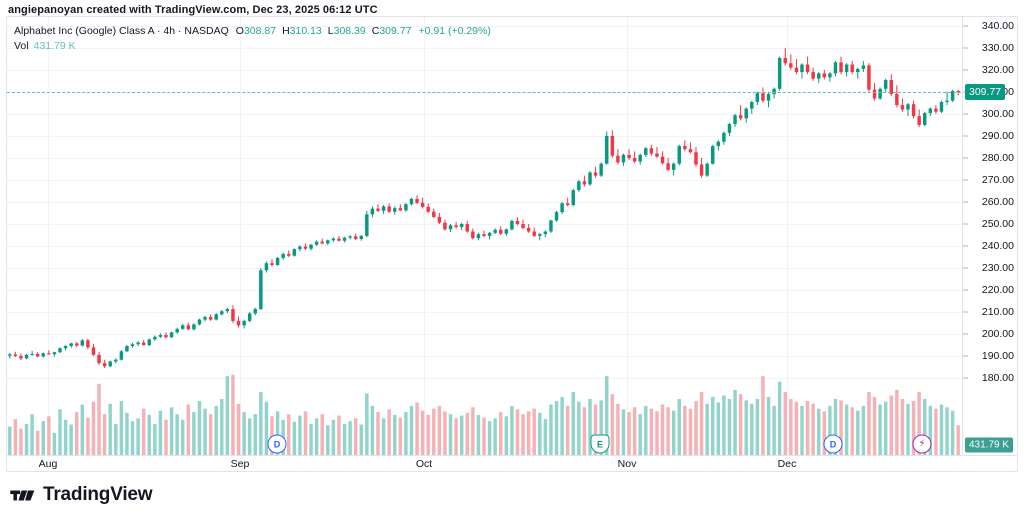 This screenshot has height=519, width=1024. What do you see at coordinates (922, 444) in the screenshot?
I see `split-marker-icon: ⚡` at bounding box center [922, 444].